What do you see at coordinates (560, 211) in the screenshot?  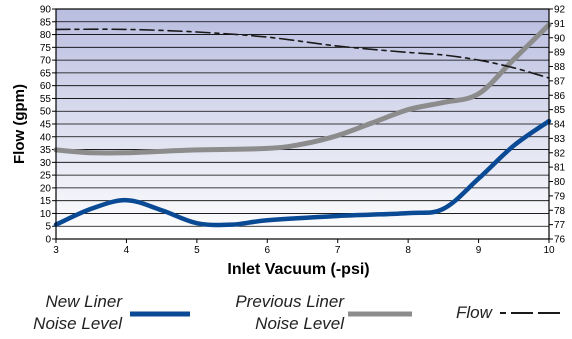 I see `y-right-tick-label-78: 78` at bounding box center [560, 211].